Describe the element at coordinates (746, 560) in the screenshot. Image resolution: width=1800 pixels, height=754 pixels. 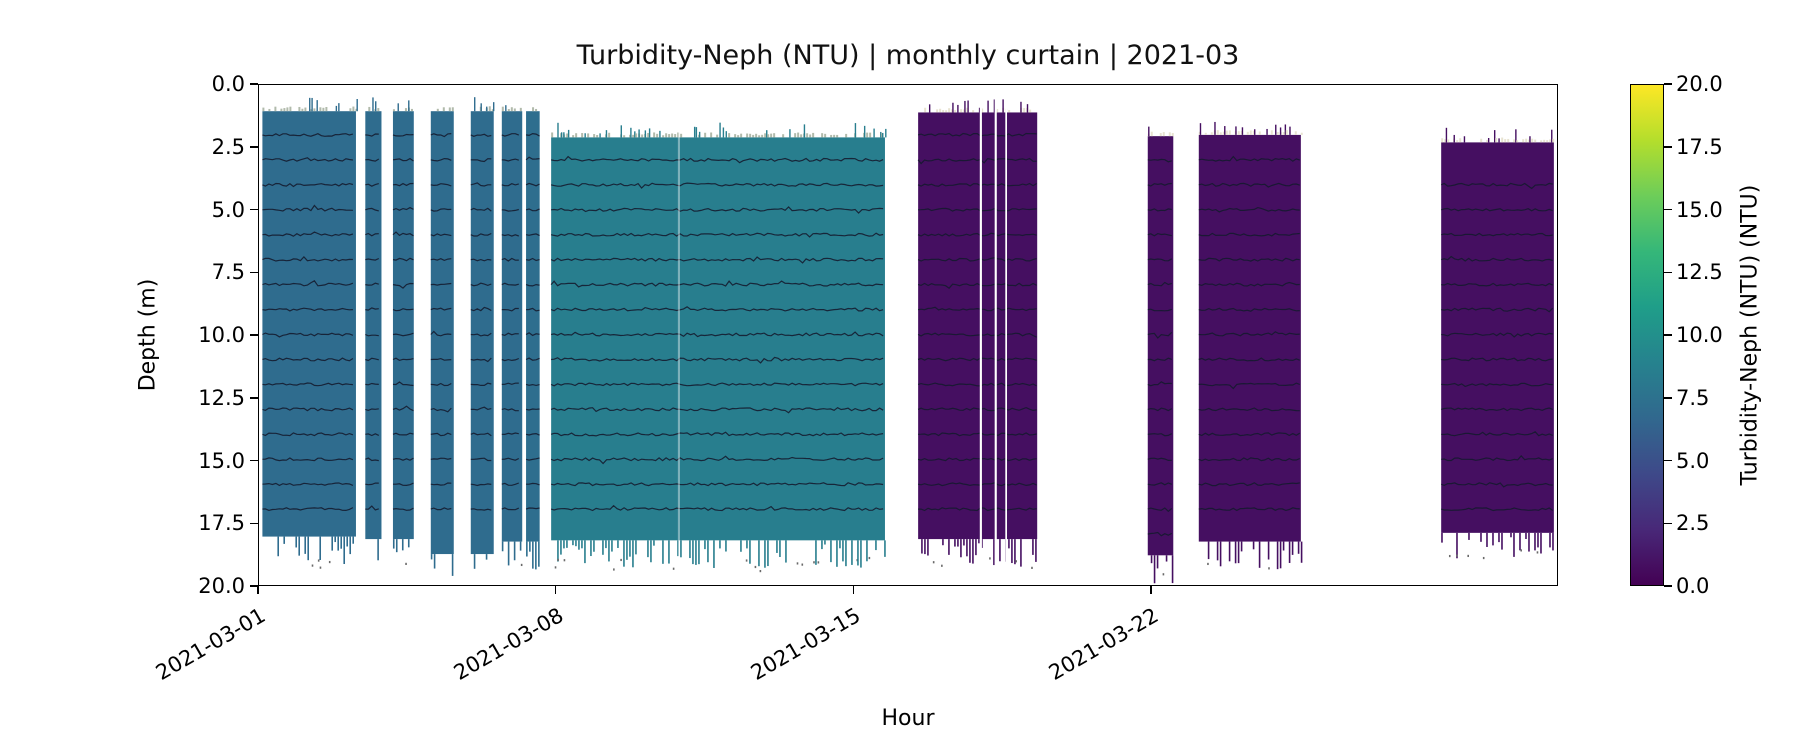
I see `bottom-dot` at that location.